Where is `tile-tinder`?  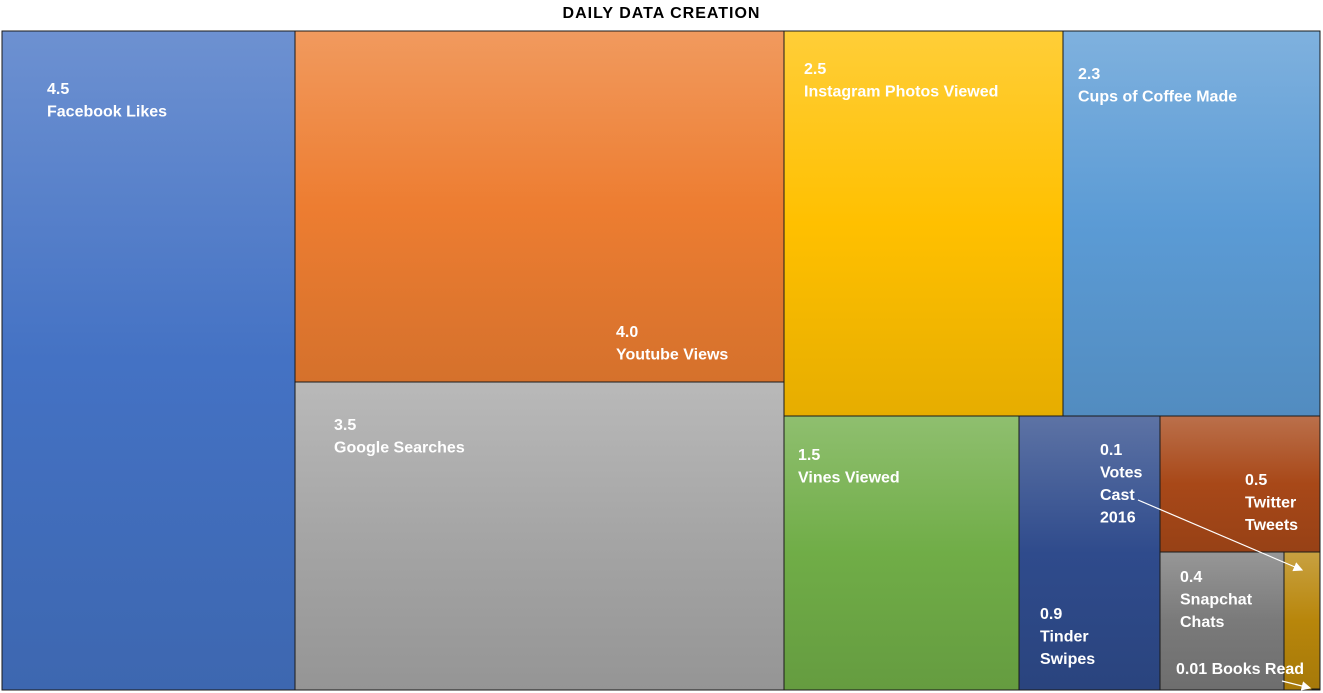 tile-tinder is located at coordinates (1089, 553).